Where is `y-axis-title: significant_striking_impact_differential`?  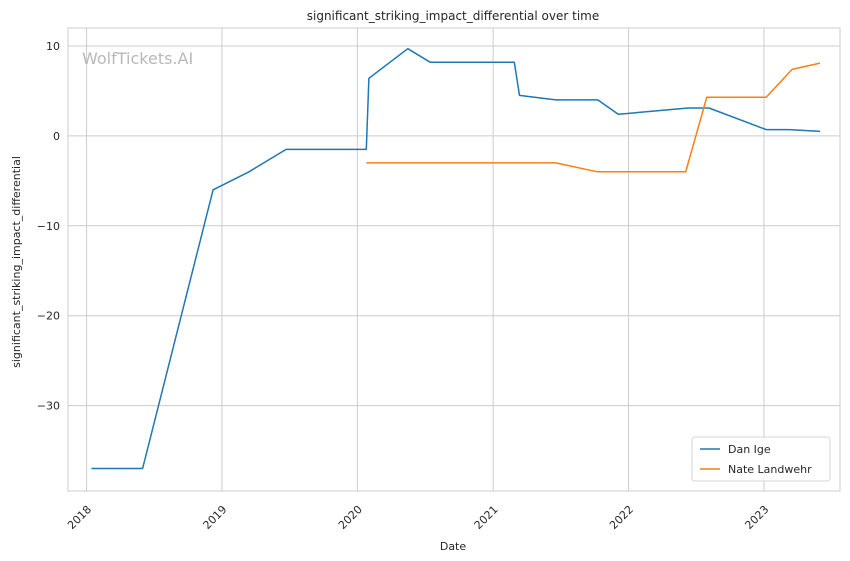
y-axis-title: significant_striking_impact_differential is located at coordinates (16, 262).